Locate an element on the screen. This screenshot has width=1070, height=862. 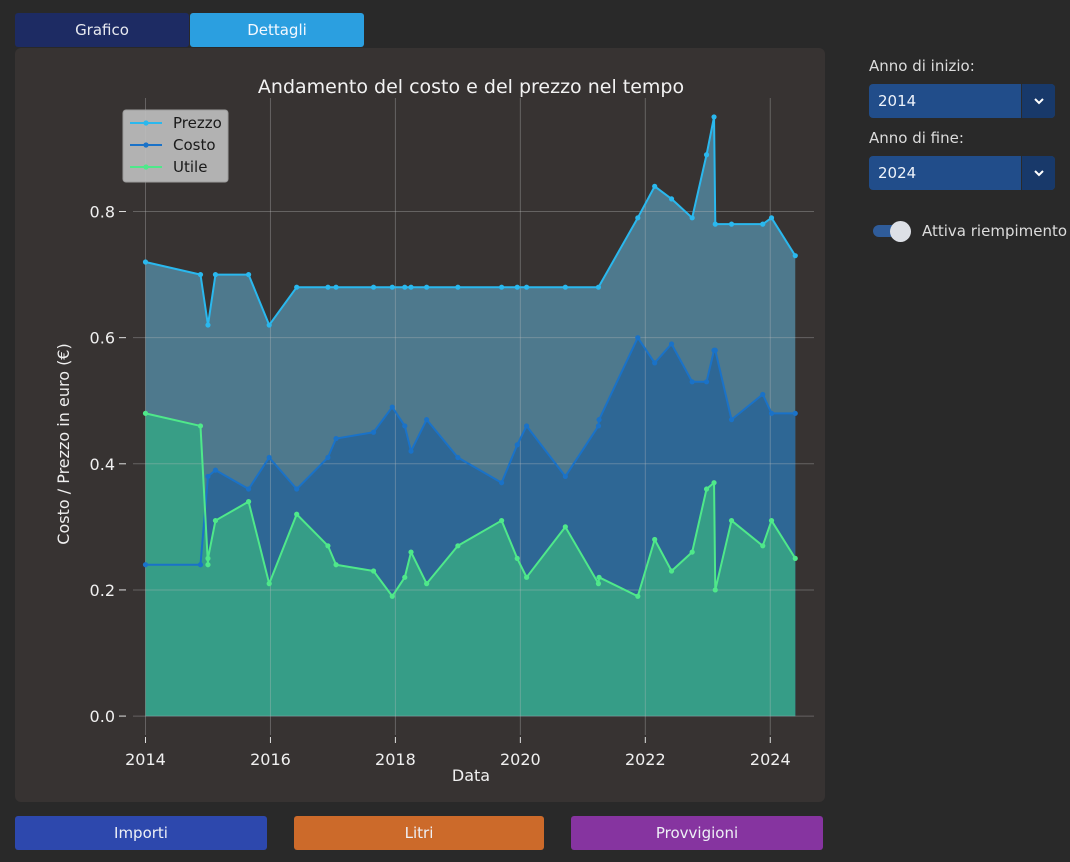
toggle-knob is located at coordinates (900, 231).